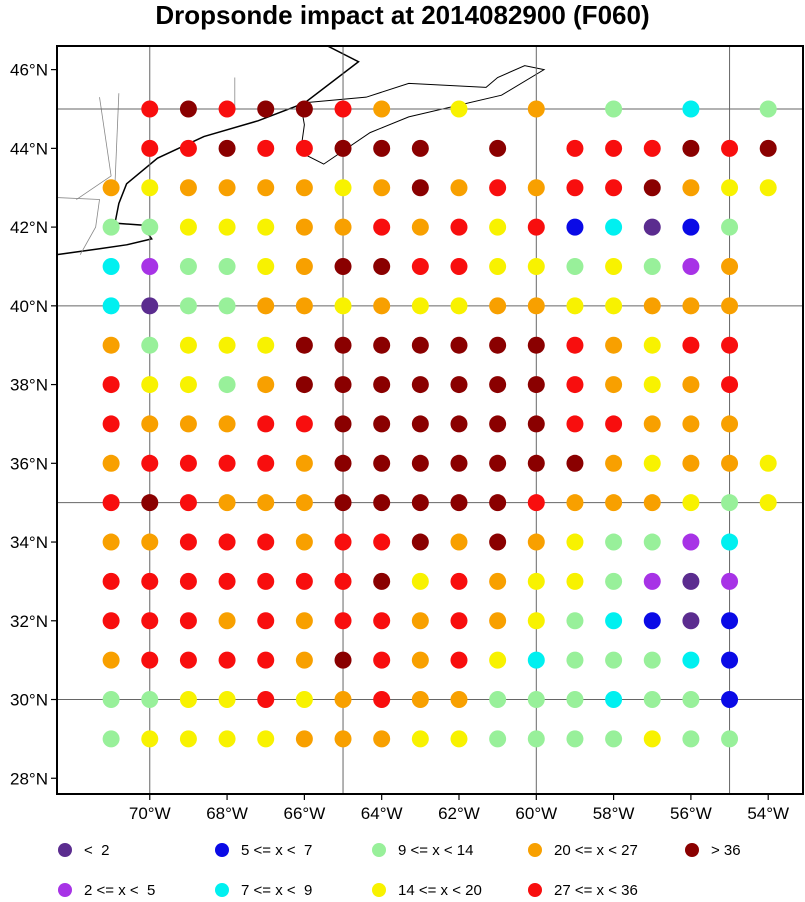  What do you see at coordinates (277, 890) in the screenshot?
I see `legend-label: 7 <= x < 9` at bounding box center [277, 890].